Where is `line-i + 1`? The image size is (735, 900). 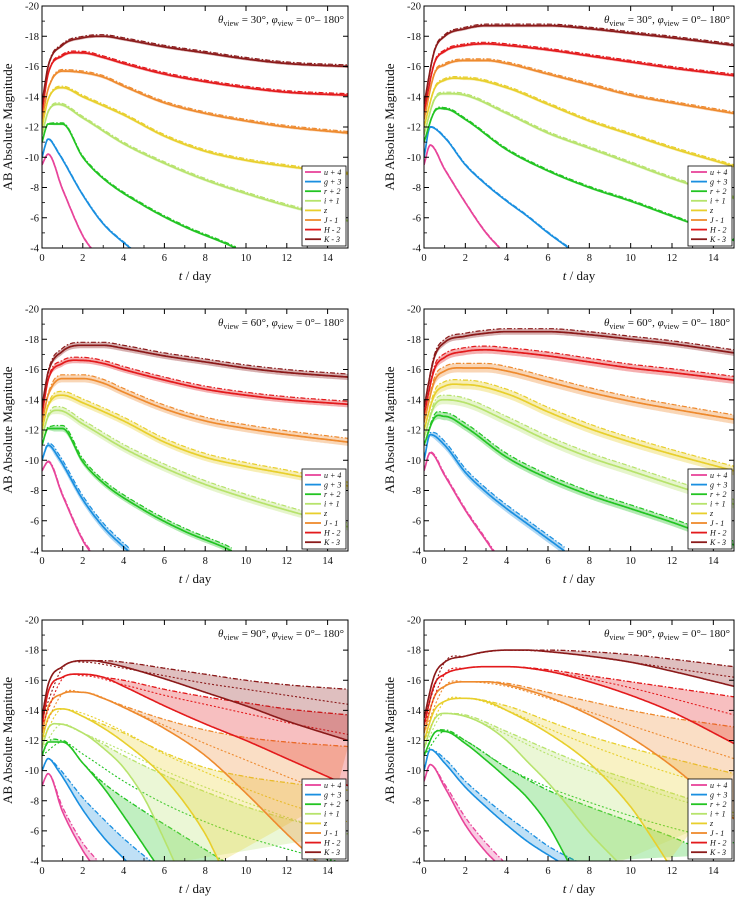 line-i + 1 is located at coordinates (579, 451).